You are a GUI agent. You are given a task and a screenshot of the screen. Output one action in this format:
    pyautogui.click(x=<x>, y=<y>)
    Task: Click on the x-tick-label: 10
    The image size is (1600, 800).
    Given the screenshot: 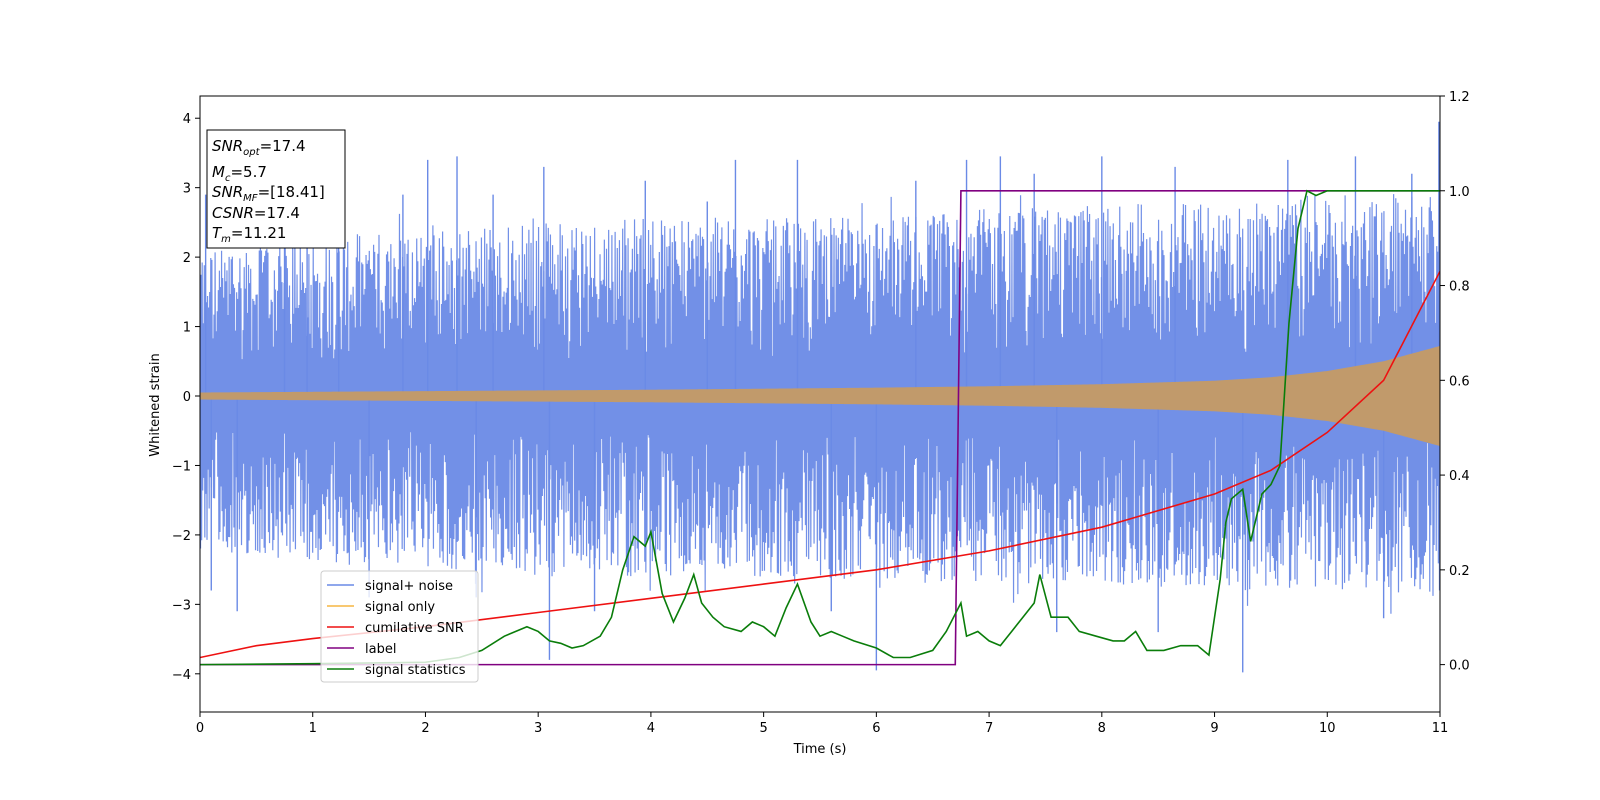 What is the action you would take?
    pyautogui.click(x=1327, y=728)
    